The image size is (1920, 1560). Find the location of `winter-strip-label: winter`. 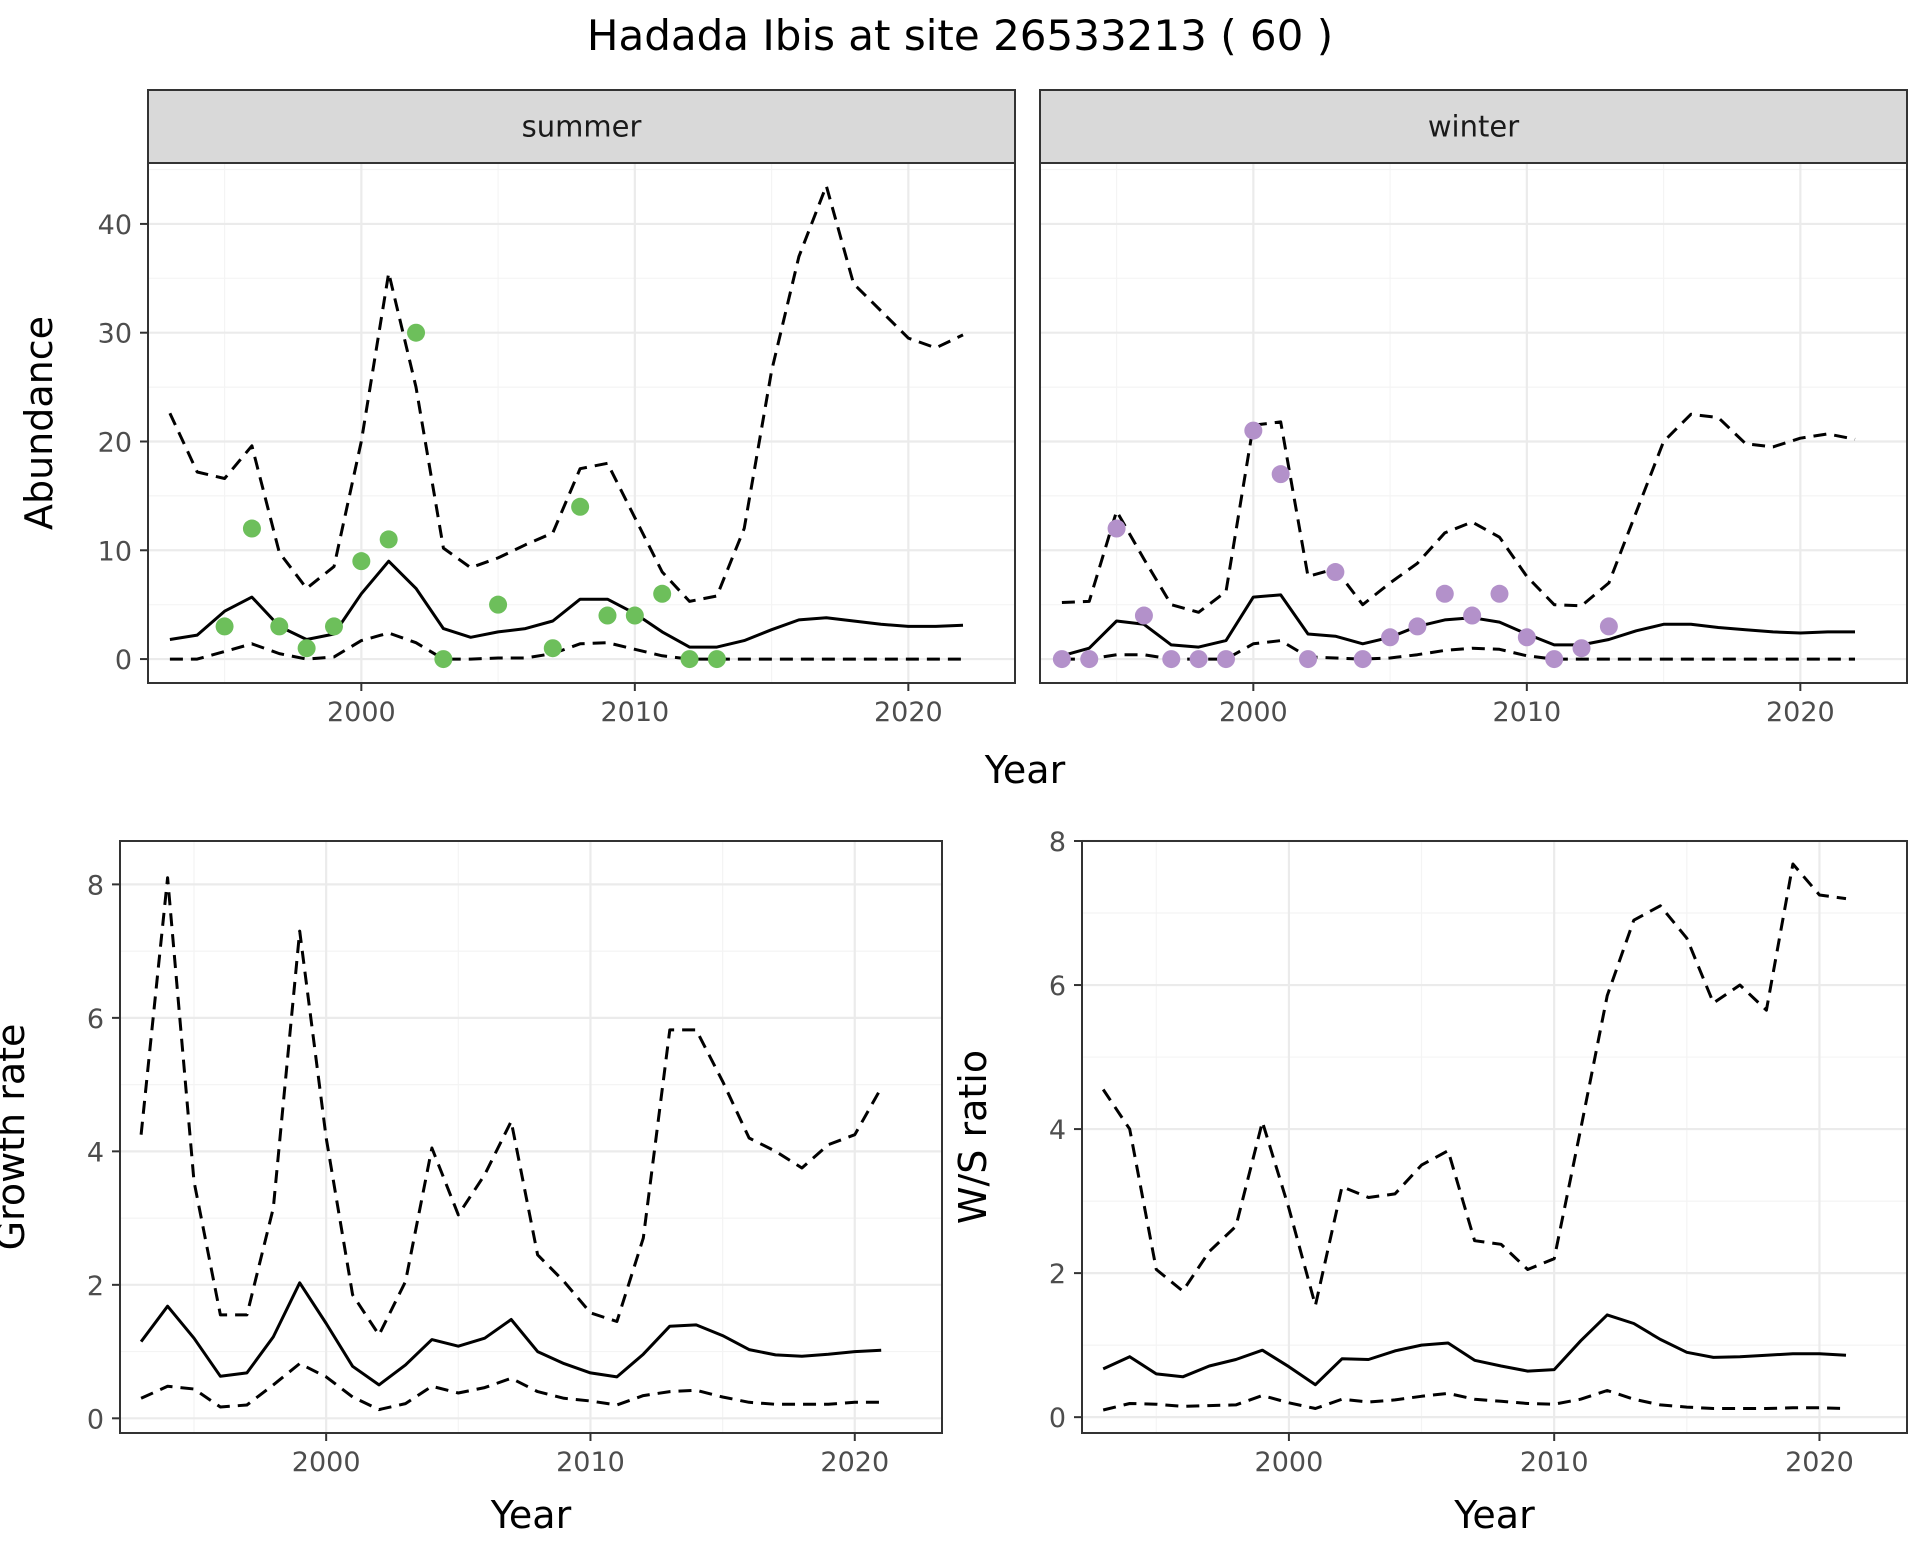

winter-strip-label: winter is located at coordinates (1473, 127).